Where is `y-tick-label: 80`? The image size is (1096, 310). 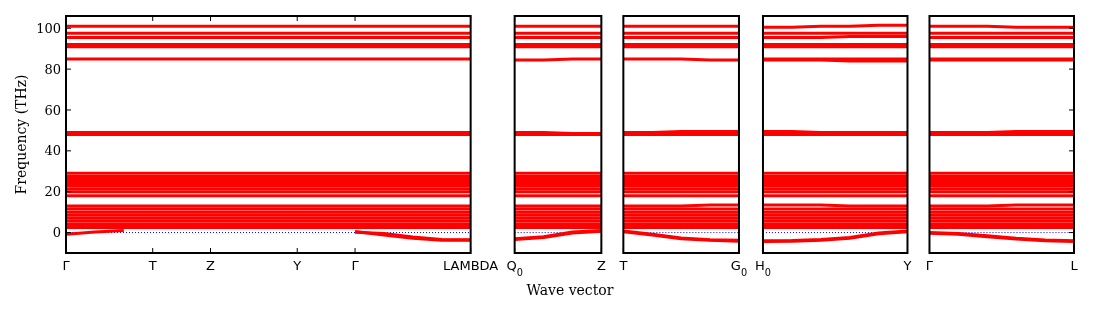
y-tick-label: 80 is located at coordinates (52, 69).